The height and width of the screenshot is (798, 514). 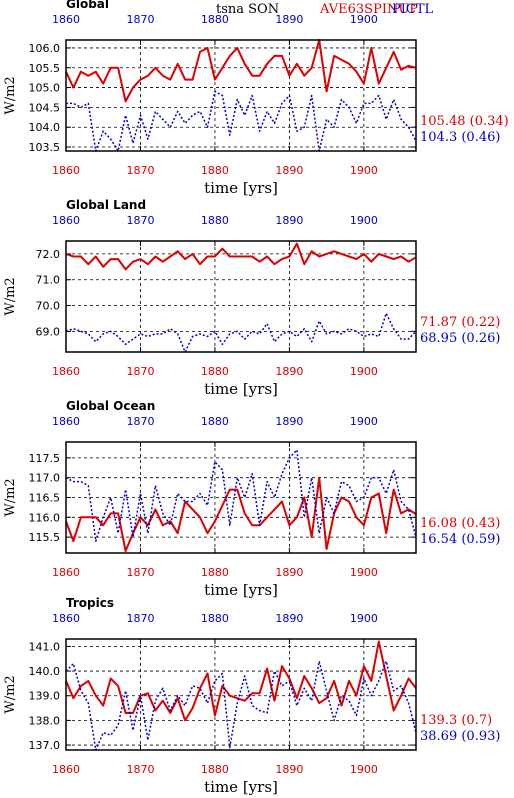 What do you see at coordinates (45, 720) in the screenshot?
I see `y-tick-label: 138.0` at bounding box center [45, 720].